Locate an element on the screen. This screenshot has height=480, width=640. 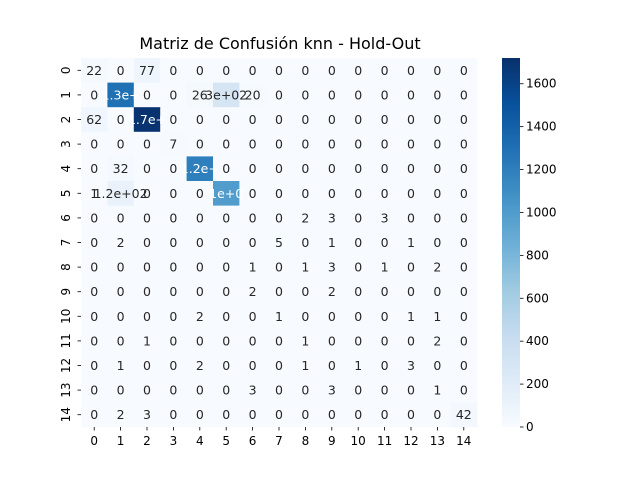
x-tick-label: 8 is located at coordinates (306, 441).